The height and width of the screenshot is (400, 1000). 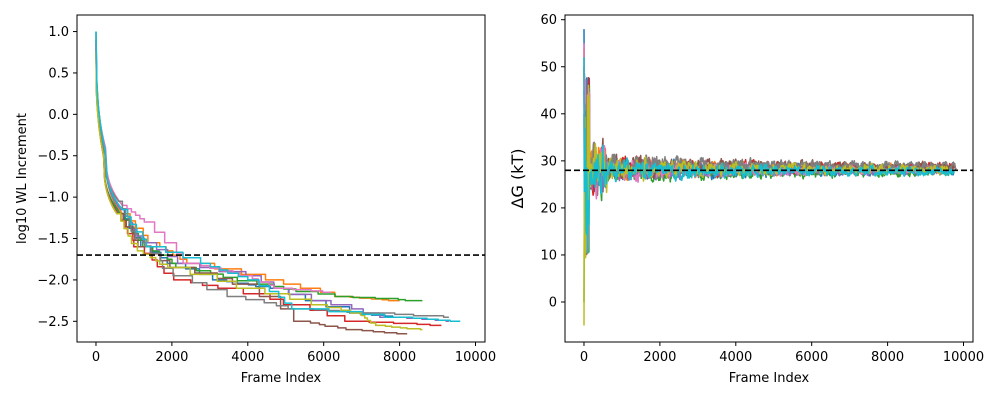 I want to click on y-tick-label: 0.5, so click(x=58, y=73).